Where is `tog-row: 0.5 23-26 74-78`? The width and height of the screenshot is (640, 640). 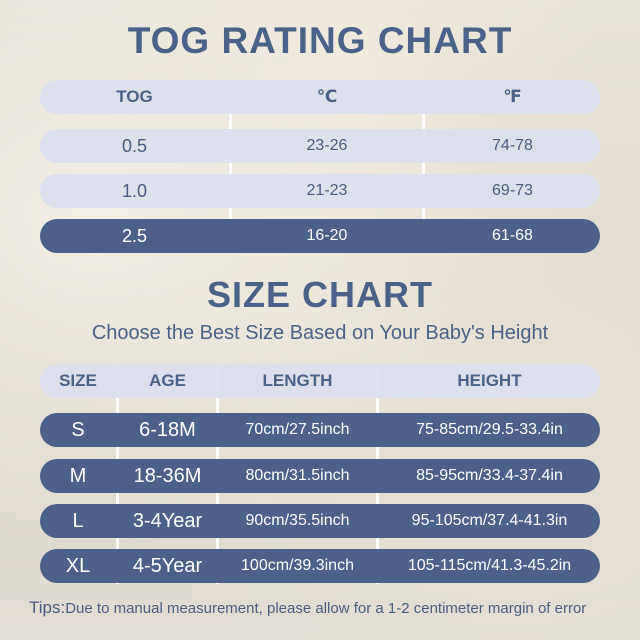
tog-row: 0.5 23-26 74-78 is located at coordinates (320, 146).